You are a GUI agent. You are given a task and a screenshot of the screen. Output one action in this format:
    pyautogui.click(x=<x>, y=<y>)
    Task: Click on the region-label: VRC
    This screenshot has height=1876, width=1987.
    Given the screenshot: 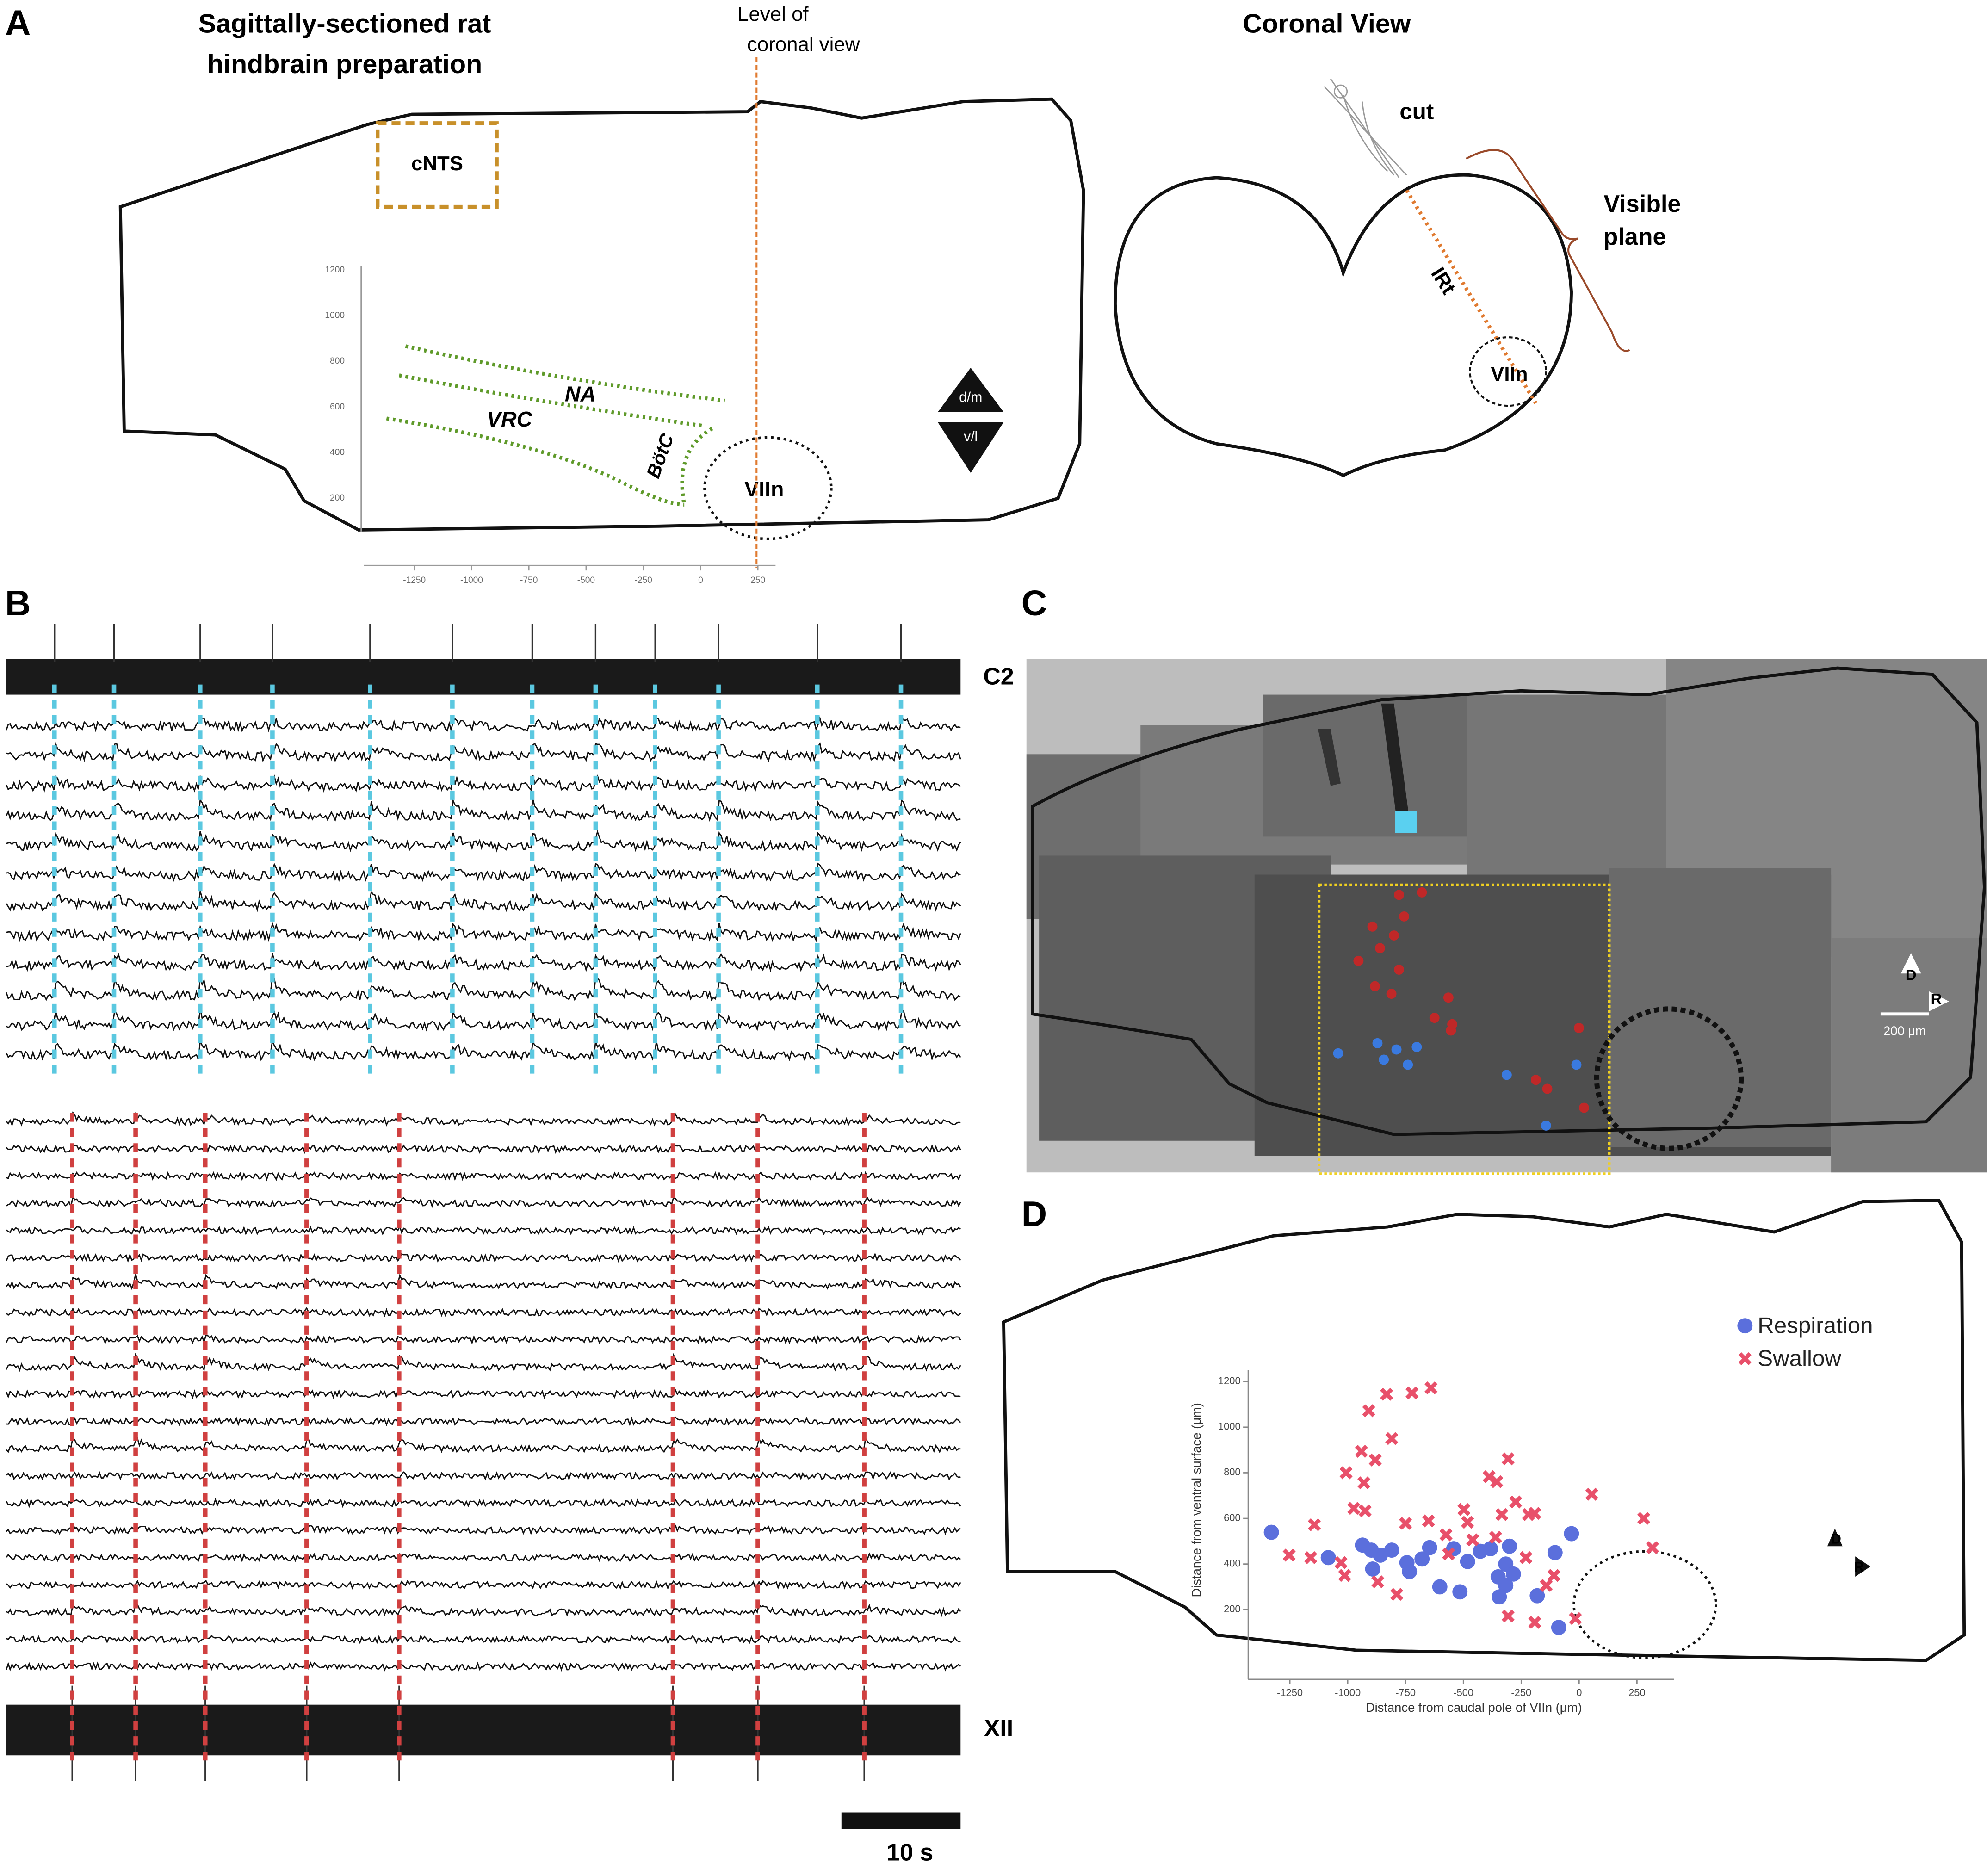 What is the action you would take?
    pyautogui.click(x=510, y=419)
    